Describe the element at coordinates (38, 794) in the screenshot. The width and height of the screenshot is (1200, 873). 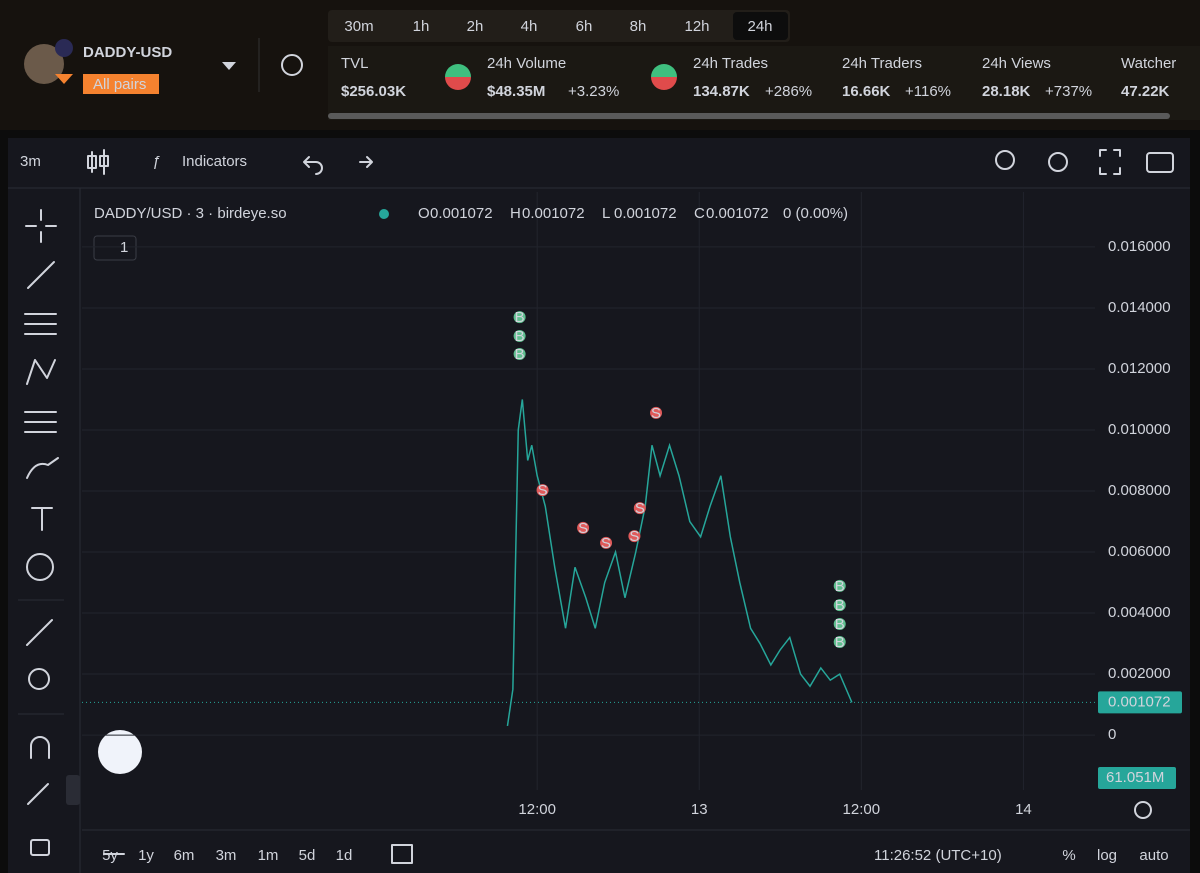
I see `lock-draw-tool` at that location.